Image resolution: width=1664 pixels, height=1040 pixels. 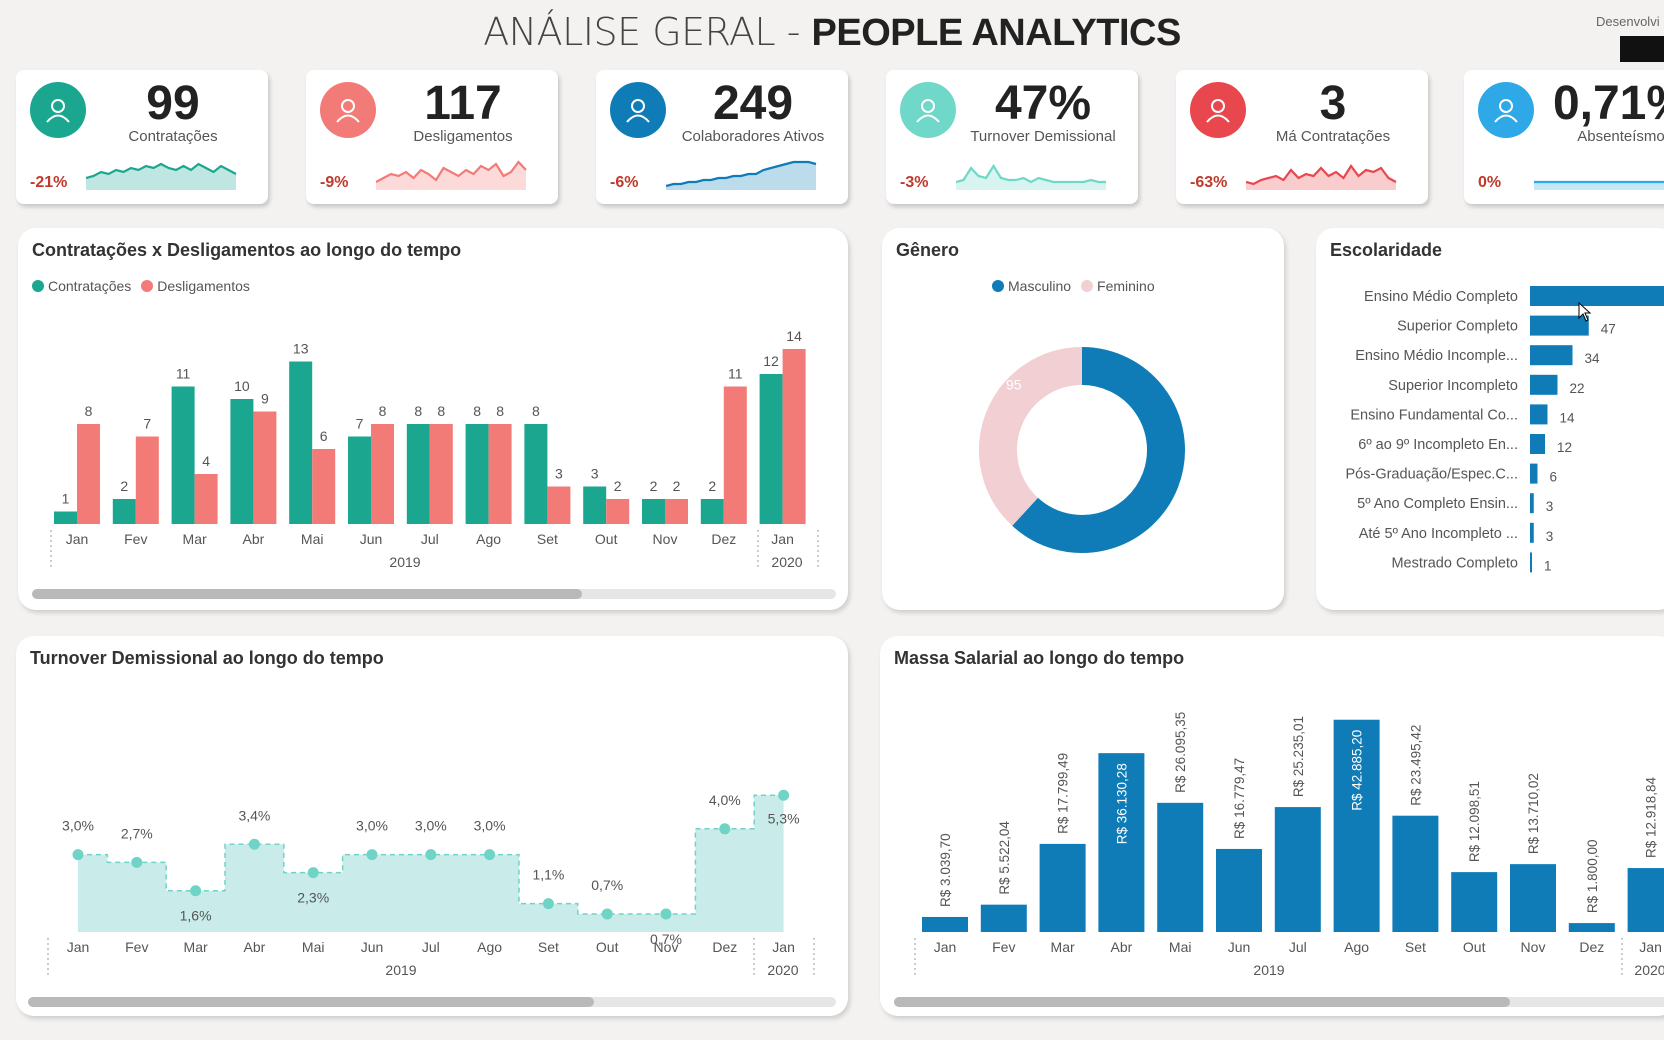 I want to click on thumbs-down-icon, so click(x=1218, y=110).